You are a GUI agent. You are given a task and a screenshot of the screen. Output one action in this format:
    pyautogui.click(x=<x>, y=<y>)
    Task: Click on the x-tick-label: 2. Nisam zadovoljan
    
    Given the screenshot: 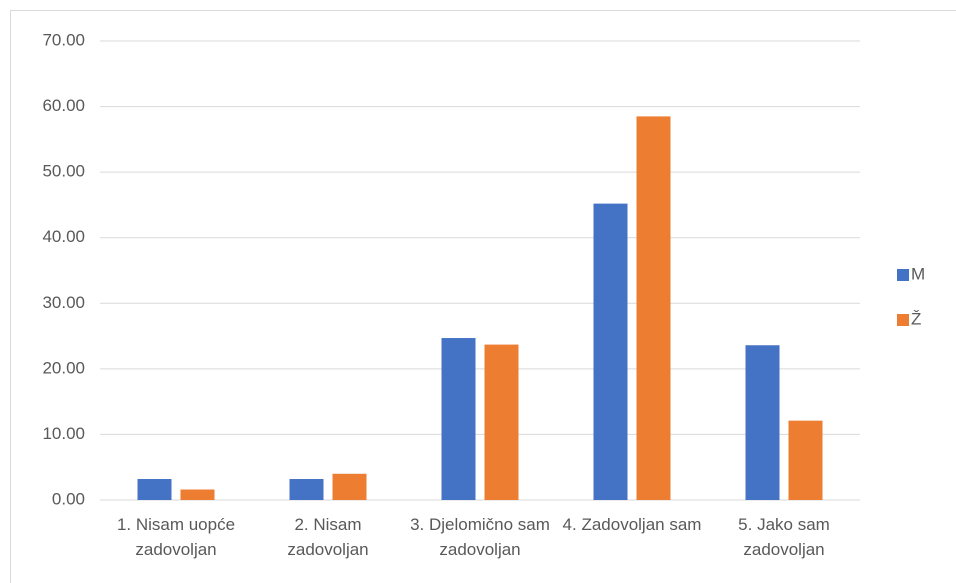 What is the action you would take?
    pyautogui.click(x=328, y=537)
    